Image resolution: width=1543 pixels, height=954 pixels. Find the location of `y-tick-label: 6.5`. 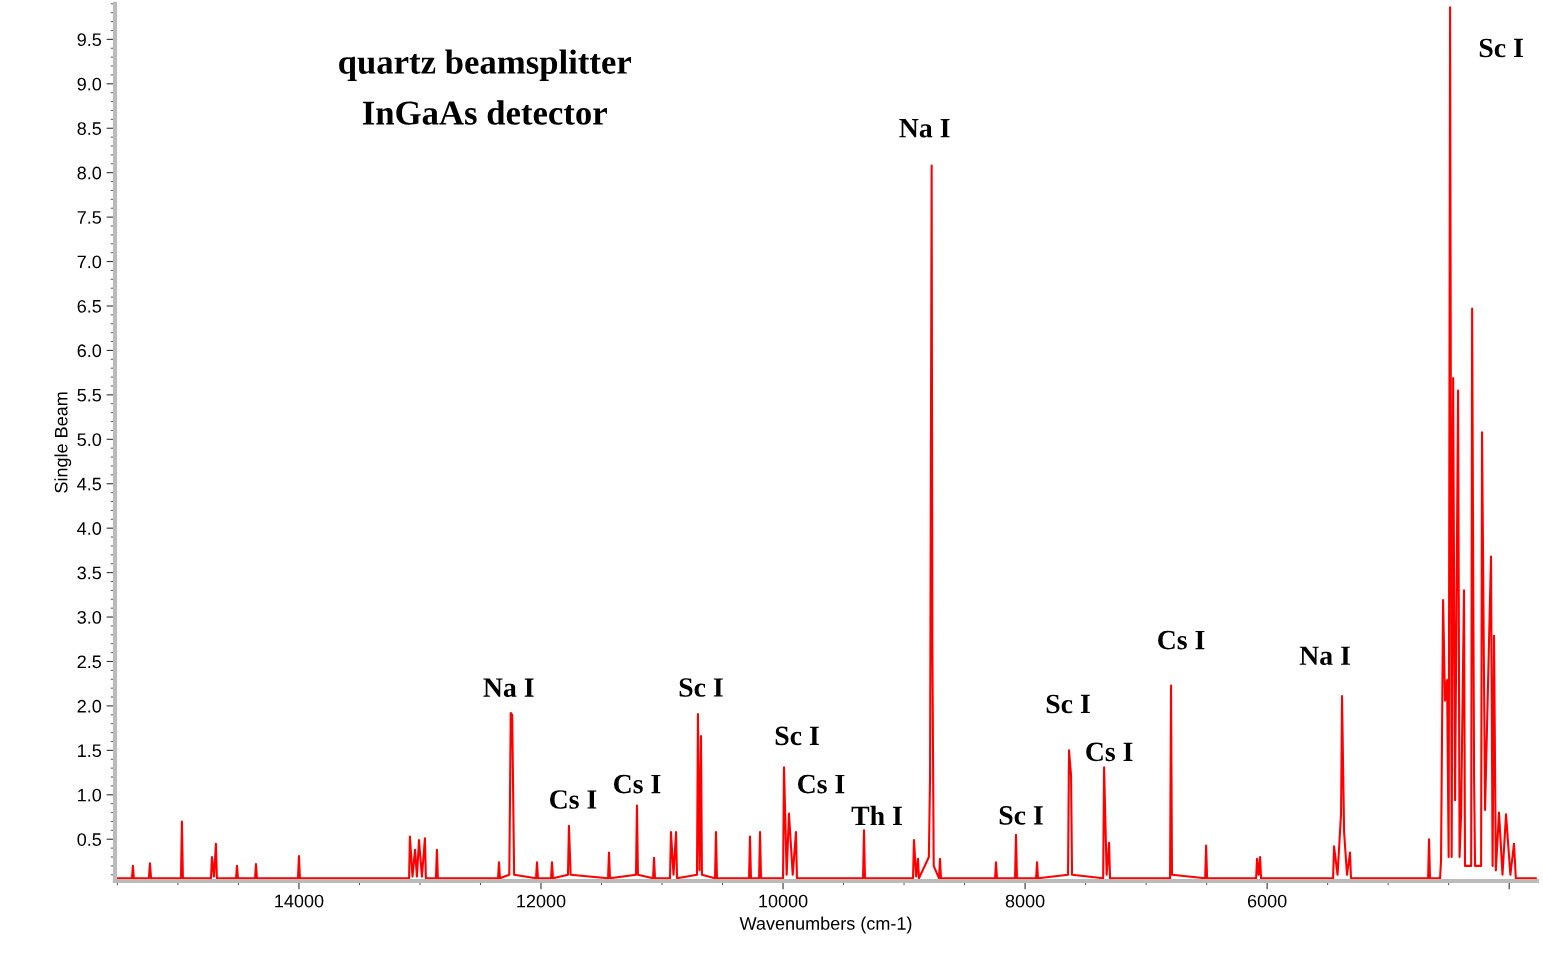

y-tick-label: 6.5 is located at coordinates (89, 306).